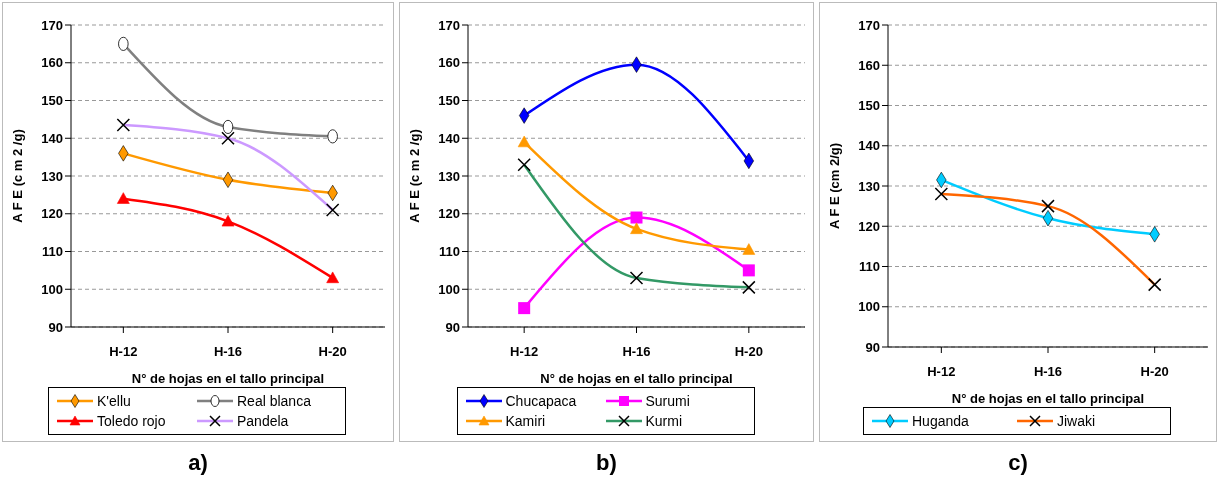 The image size is (1228, 482). I want to click on legend-label: Kamiri, so click(525, 421).